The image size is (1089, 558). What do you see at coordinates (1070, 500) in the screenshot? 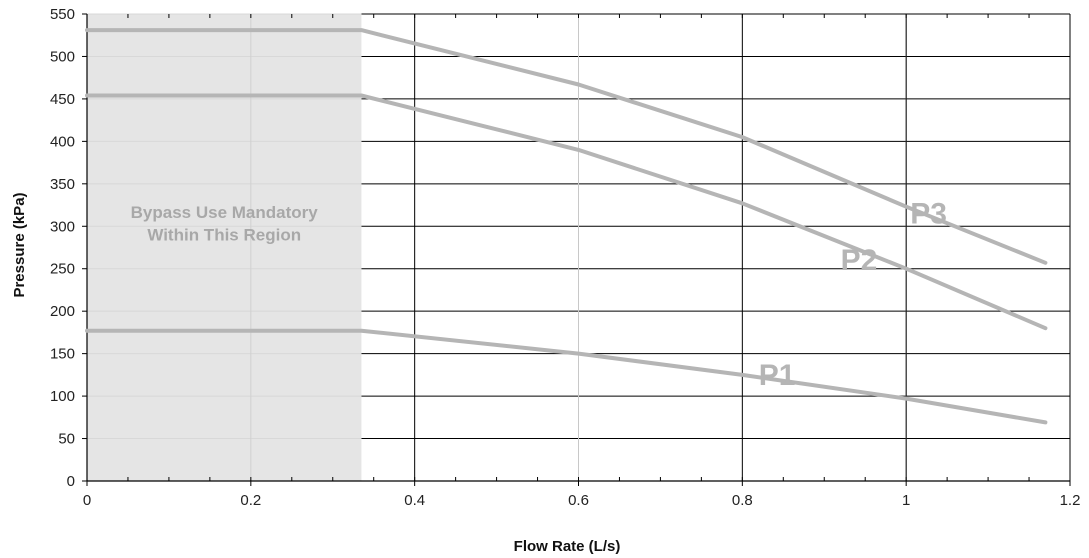
I see `x-tick-label: 1.2` at bounding box center [1070, 500].